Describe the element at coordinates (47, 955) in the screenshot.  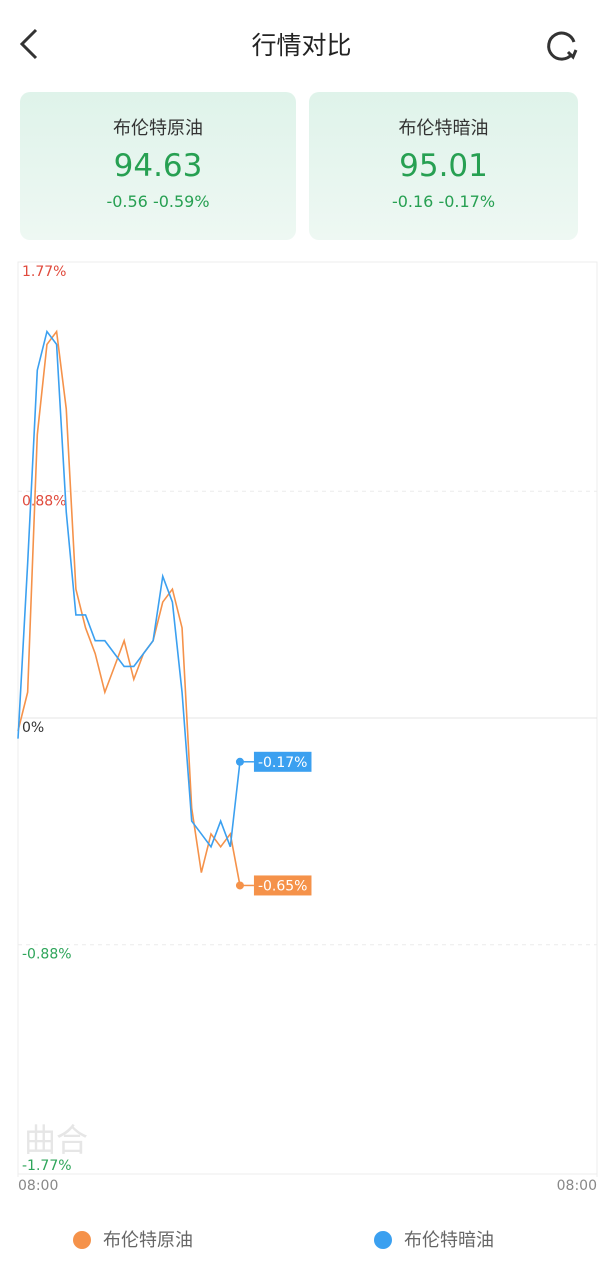
I see `y-tick-label: -0.88%` at that location.